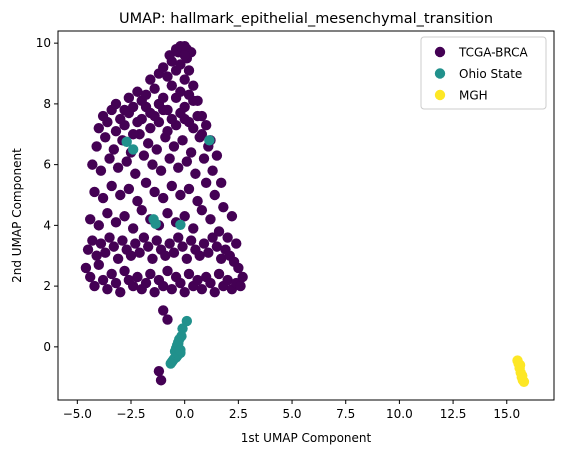 The image size is (562, 455). Describe the element at coordinates (345, 414) in the screenshot. I see `x-tick-label: 7.5` at that location.